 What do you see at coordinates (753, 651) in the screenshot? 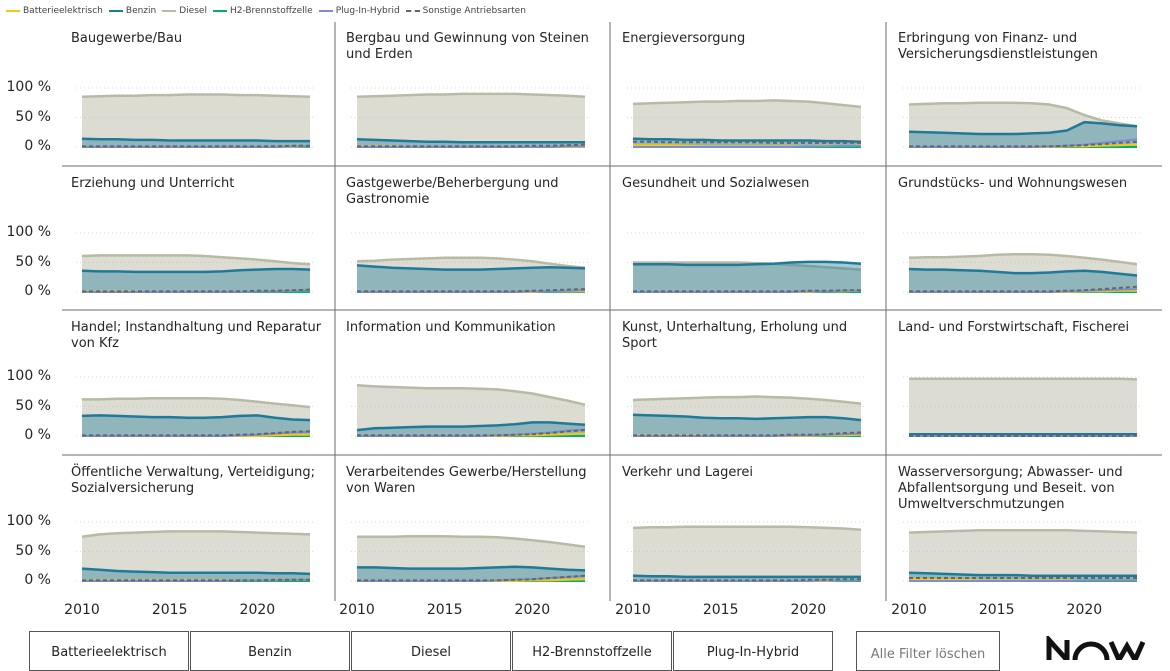
I see `filter-button: Plug-In-Hybrid` at bounding box center [753, 651].